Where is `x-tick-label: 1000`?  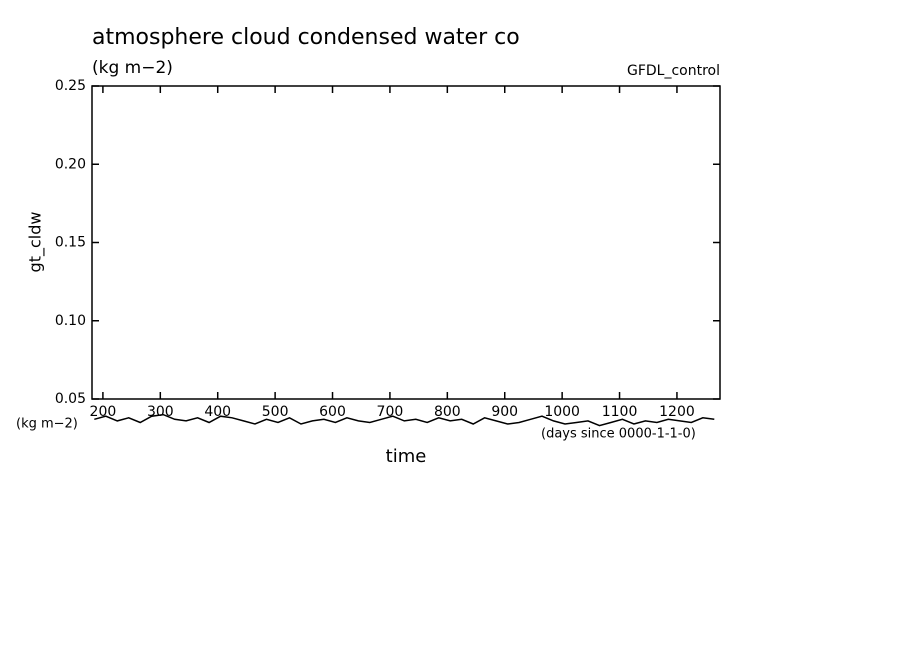 x-tick-label: 1000 is located at coordinates (562, 412).